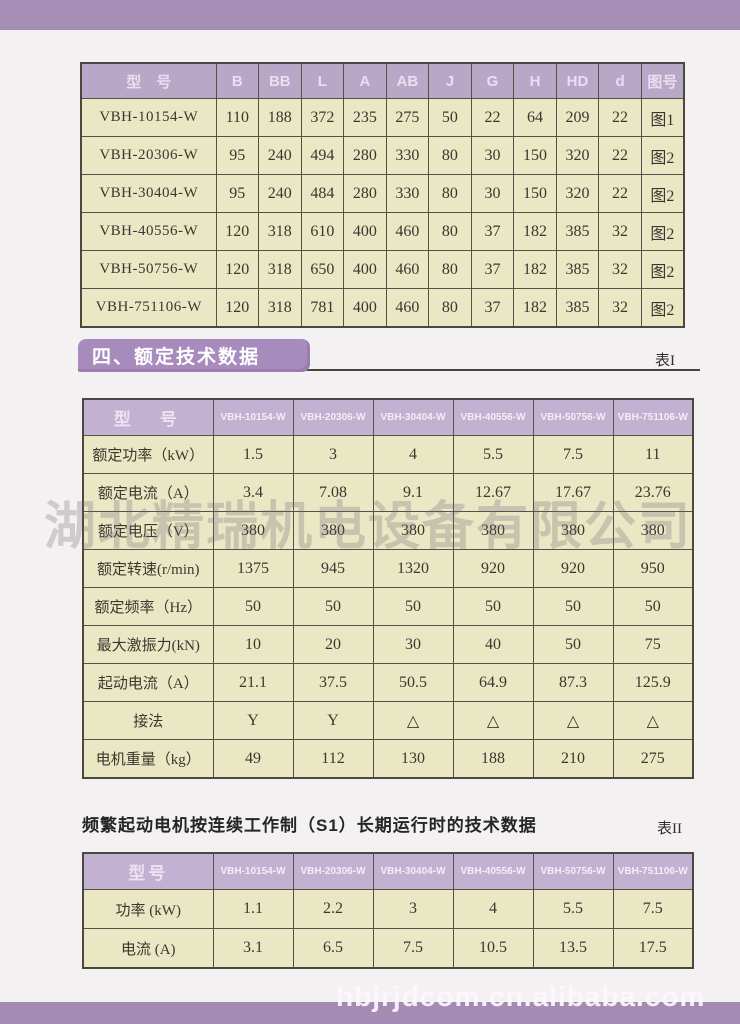  Describe the element at coordinates (370, 15) in the screenshot. I see `top-border-bar` at that location.